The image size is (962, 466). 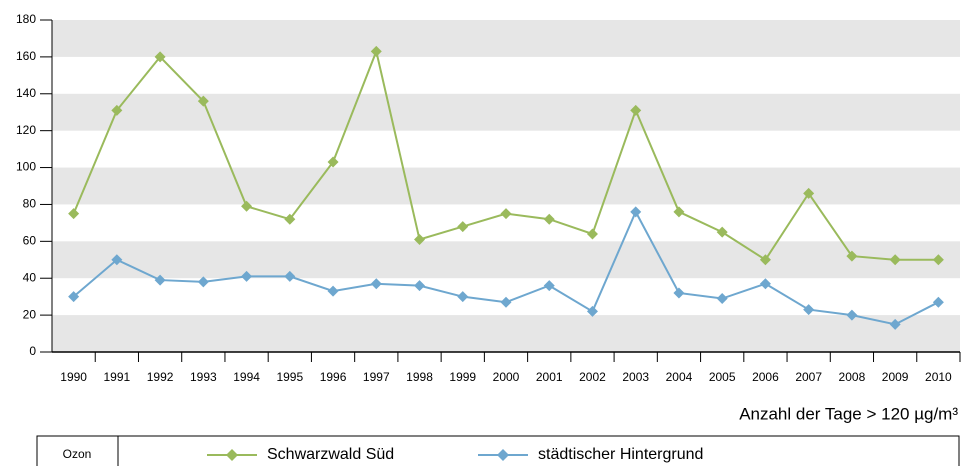 What do you see at coordinates (895, 377) in the screenshot?
I see `x-tick-label: 2009` at bounding box center [895, 377].